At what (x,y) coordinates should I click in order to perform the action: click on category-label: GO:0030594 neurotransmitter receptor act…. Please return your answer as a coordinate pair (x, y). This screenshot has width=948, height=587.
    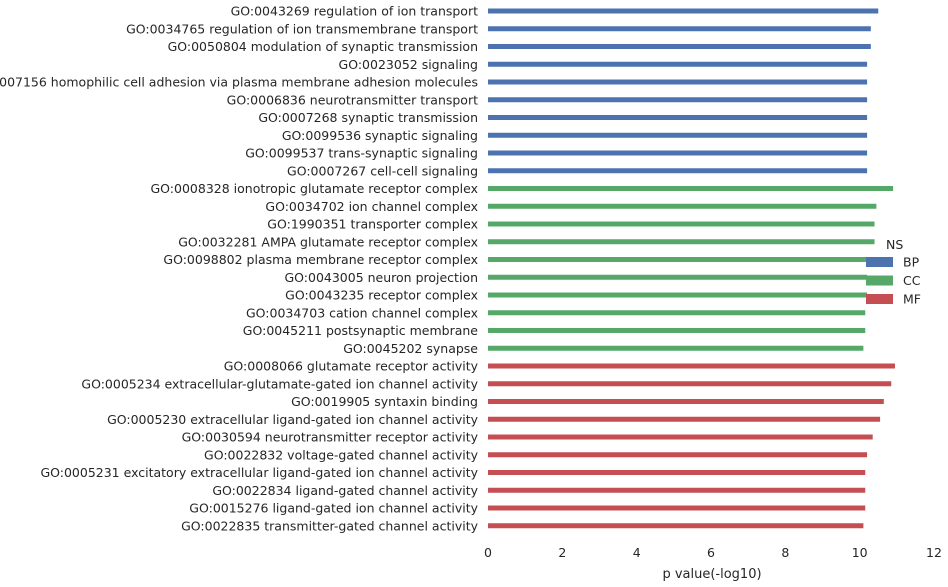
    Looking at the image, I should click on (330, 437).